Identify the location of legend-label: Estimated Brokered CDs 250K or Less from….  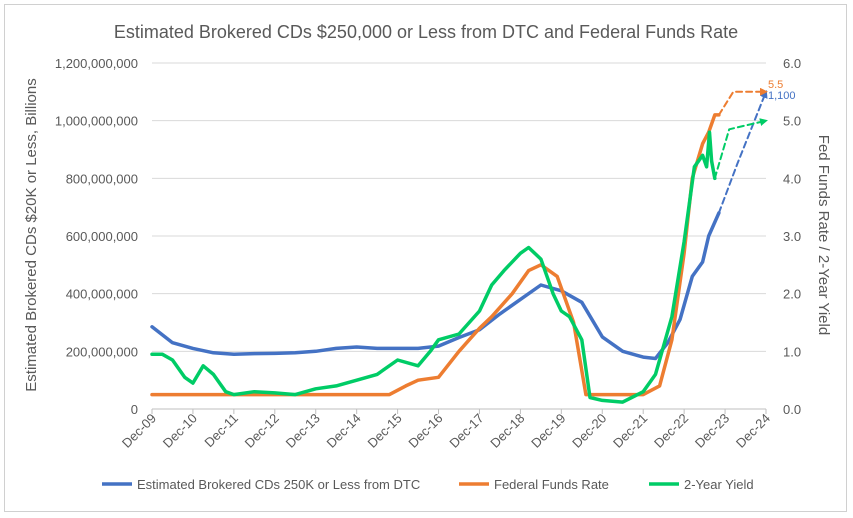
(278, 484).